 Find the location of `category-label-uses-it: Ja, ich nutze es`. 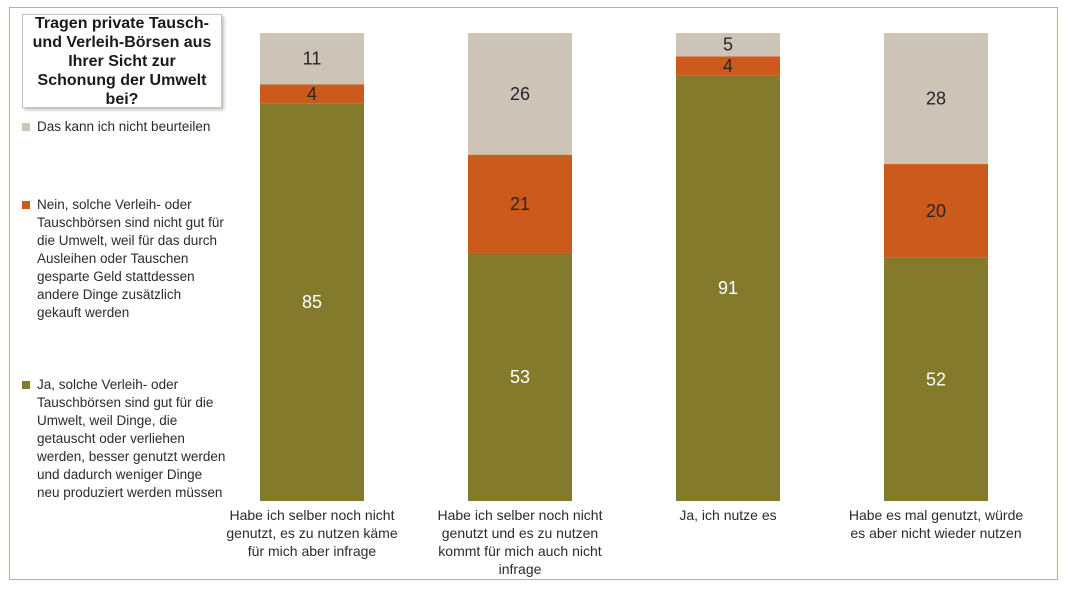

category-label-uses-it: Ja, ich nutze es is located at coordinates (728, 515).